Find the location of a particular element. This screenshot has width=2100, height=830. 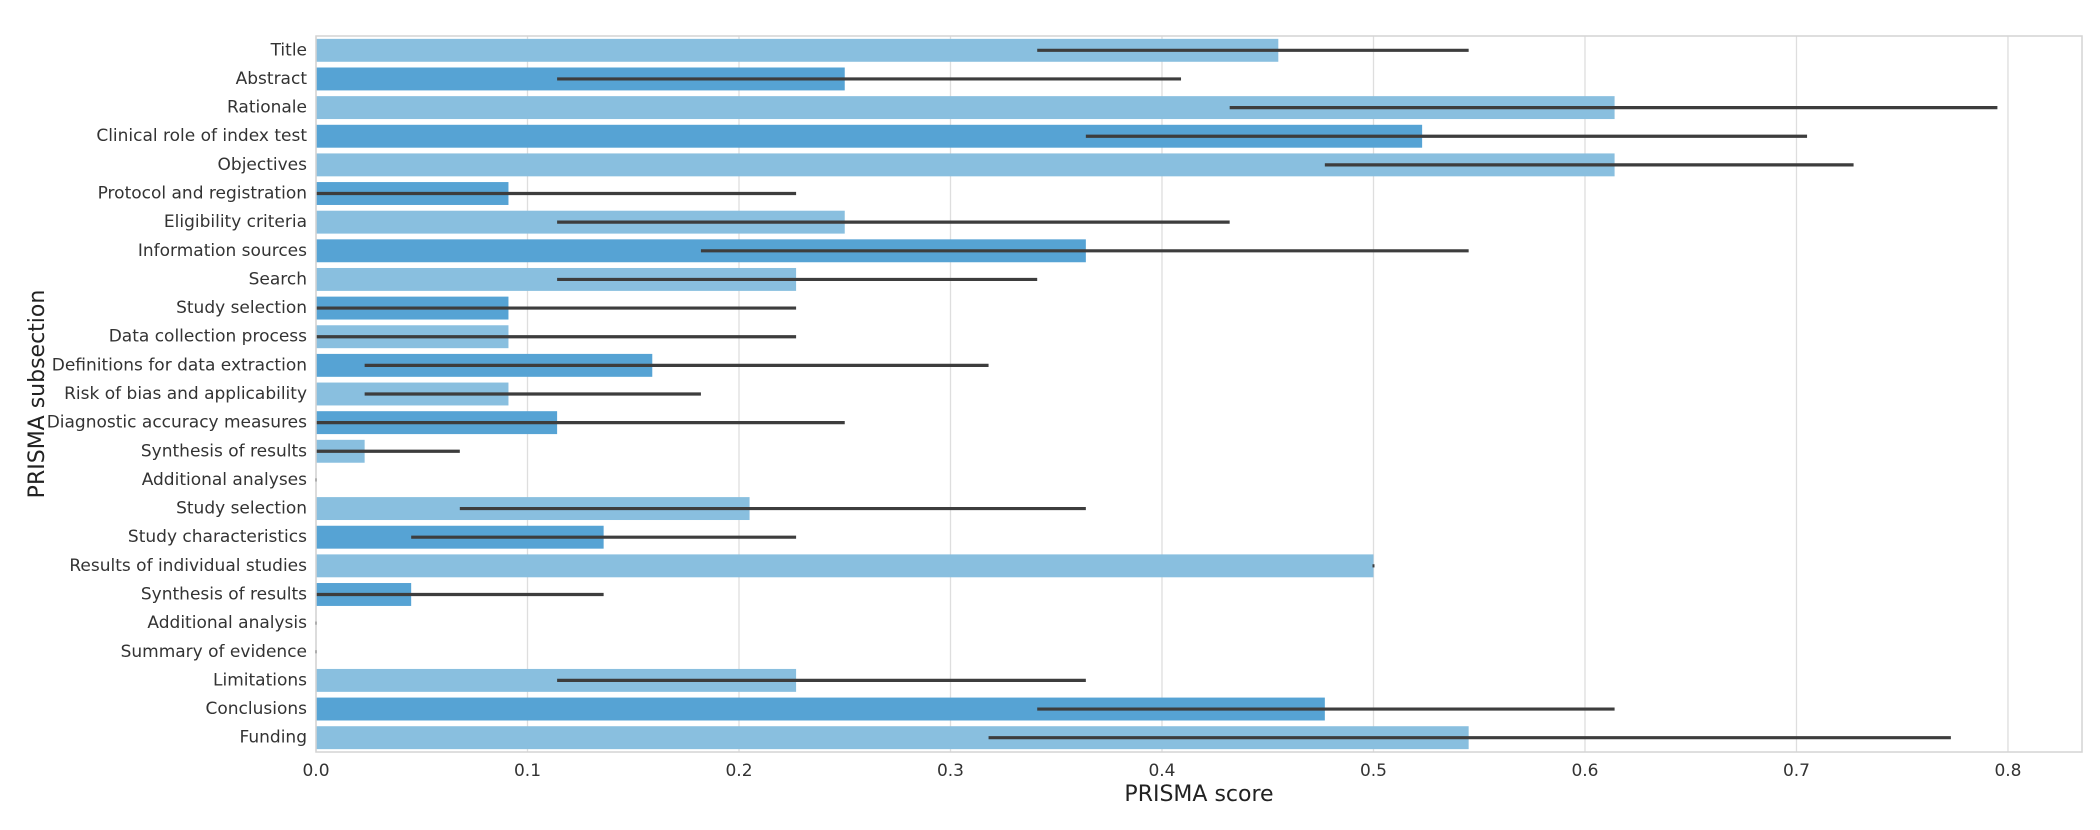

y-tick-label: Additional analyses is located at coordinates (224, 480).